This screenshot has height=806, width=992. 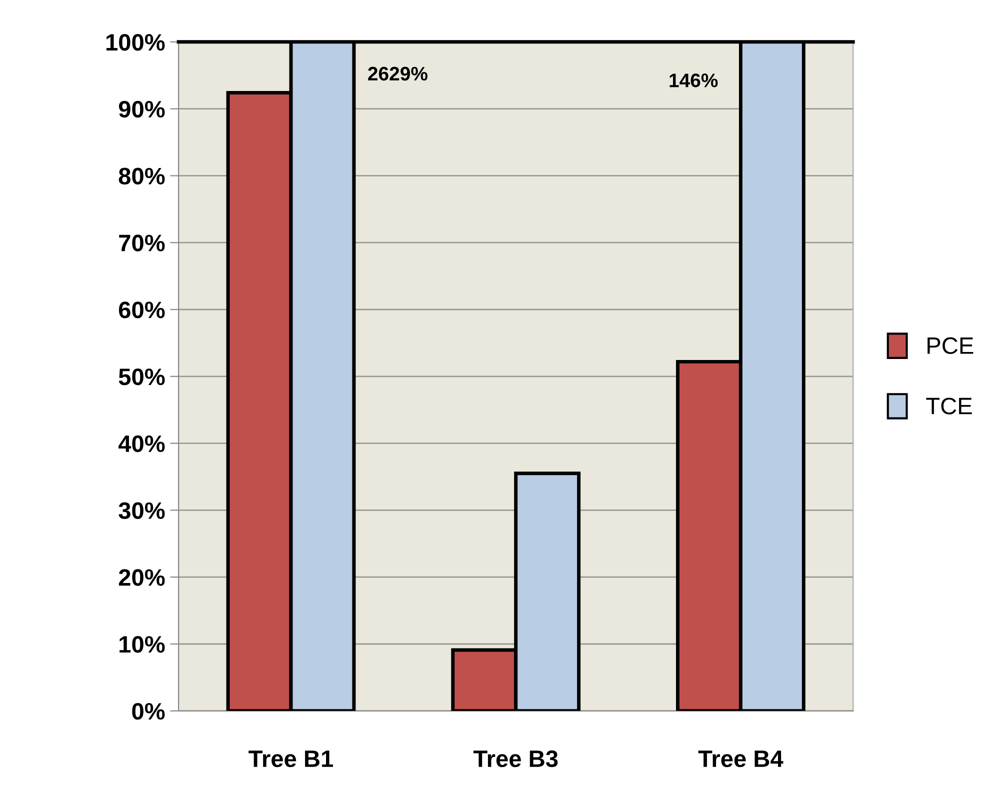 I want to click on y-tick-label: 10%, so click(x=142, y=644).